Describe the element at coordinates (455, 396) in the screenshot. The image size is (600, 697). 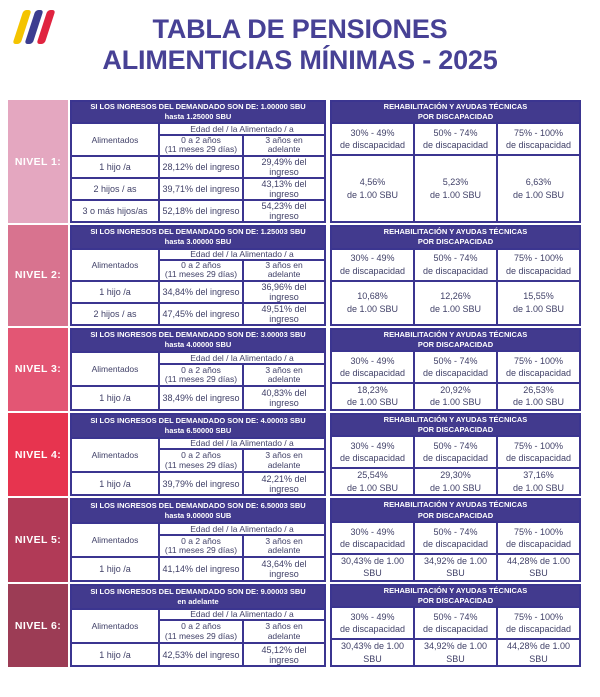
I see `disability-value-50-74: 20,92% de 1.00 SBU` at that location.